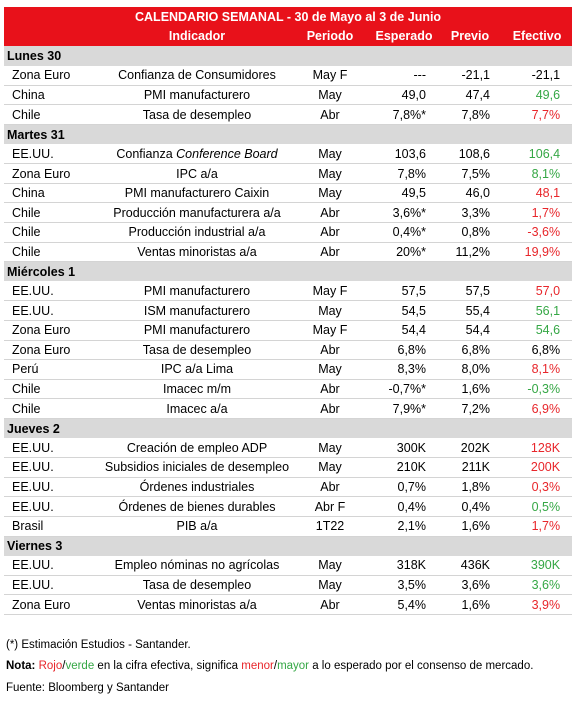 This screenshot has height=705, width=577. Describe the element at coordinates (288, 56) in the screenshot. I see `day-row: Lunes 30` at that location.